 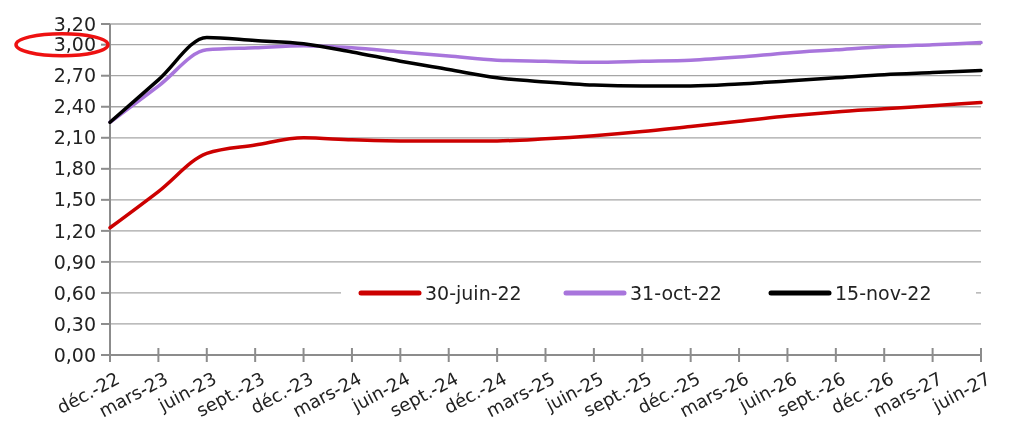 What do you see at coordinates (74, 23) in the screenshot?
I see `y-tick-label: 3,20` at bounding box center [74, 23].